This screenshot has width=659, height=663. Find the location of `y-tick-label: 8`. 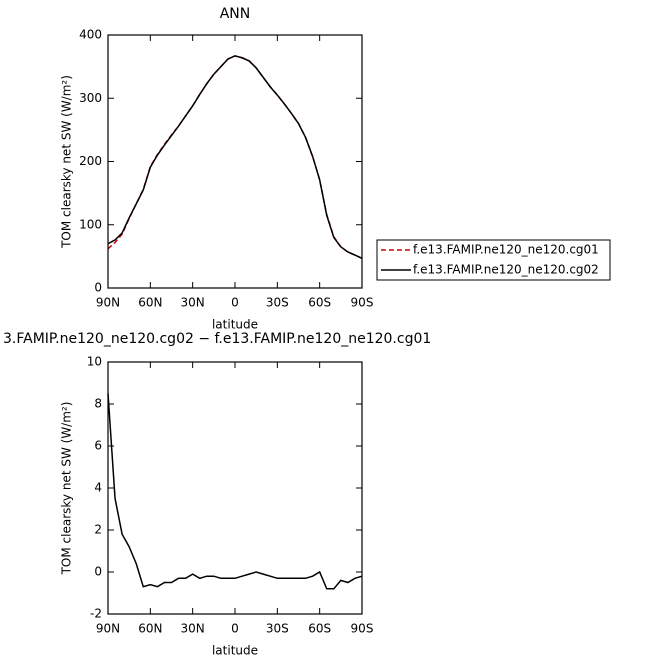

y-tick-label: 8 is located at coordinates (98, 404).